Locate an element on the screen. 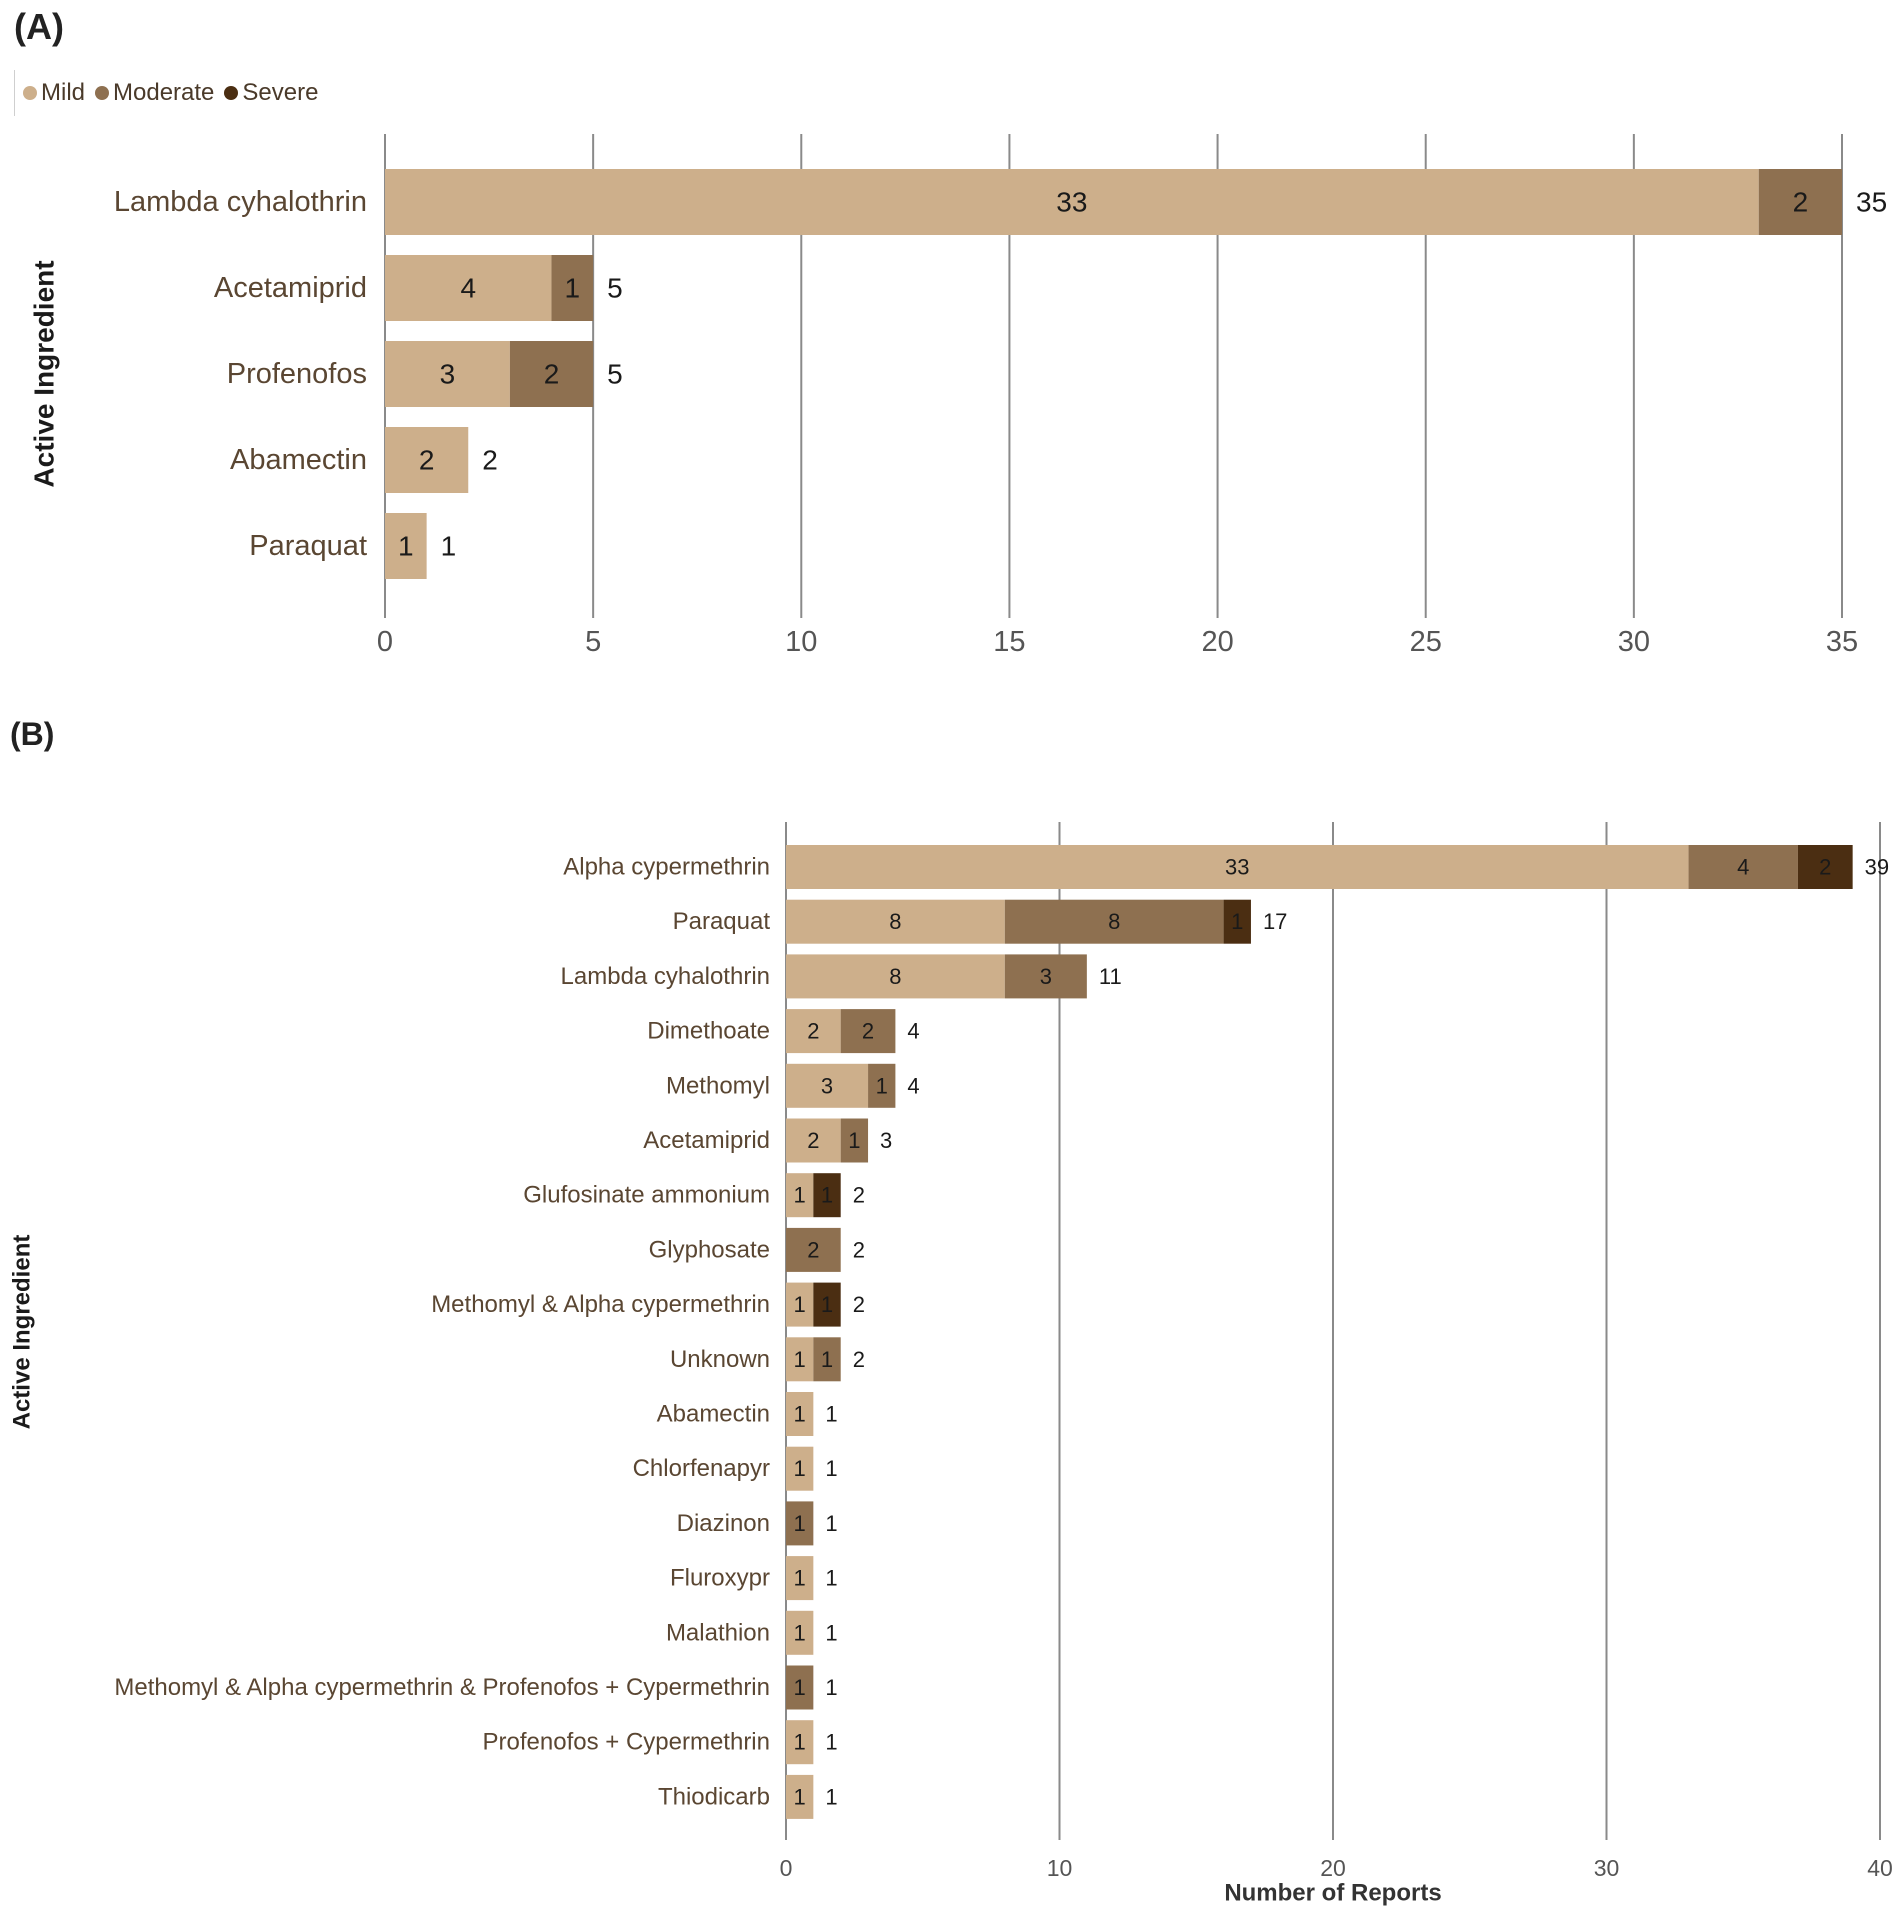  data-label-mild-fluroxypr: 1 is located at coordinates (800, 1578).